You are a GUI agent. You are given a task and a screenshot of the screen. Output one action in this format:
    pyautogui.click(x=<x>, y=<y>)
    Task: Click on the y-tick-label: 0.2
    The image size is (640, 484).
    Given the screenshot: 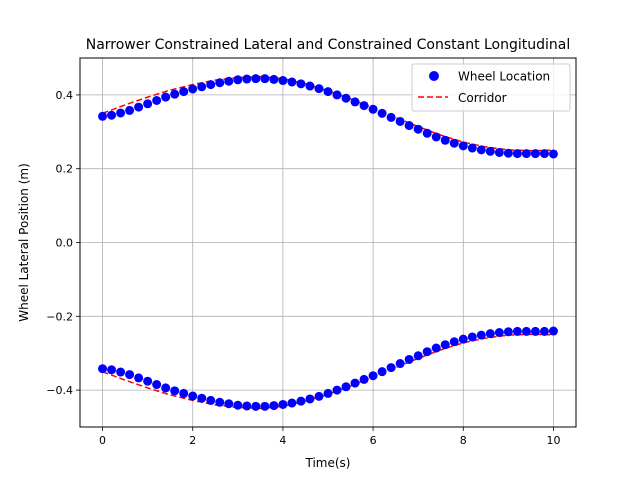 What is the action you would take?
    pyautogui.click(x=65, y=169)
    